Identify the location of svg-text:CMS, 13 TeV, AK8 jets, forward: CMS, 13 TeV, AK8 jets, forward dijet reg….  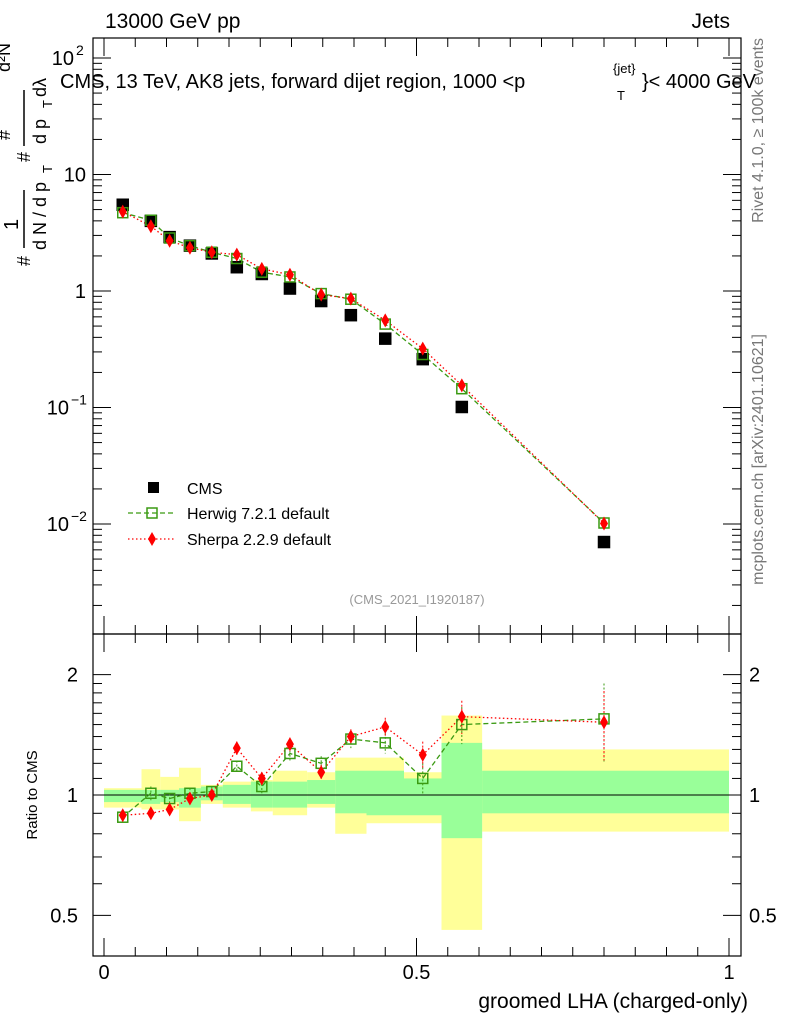
(292, 82).